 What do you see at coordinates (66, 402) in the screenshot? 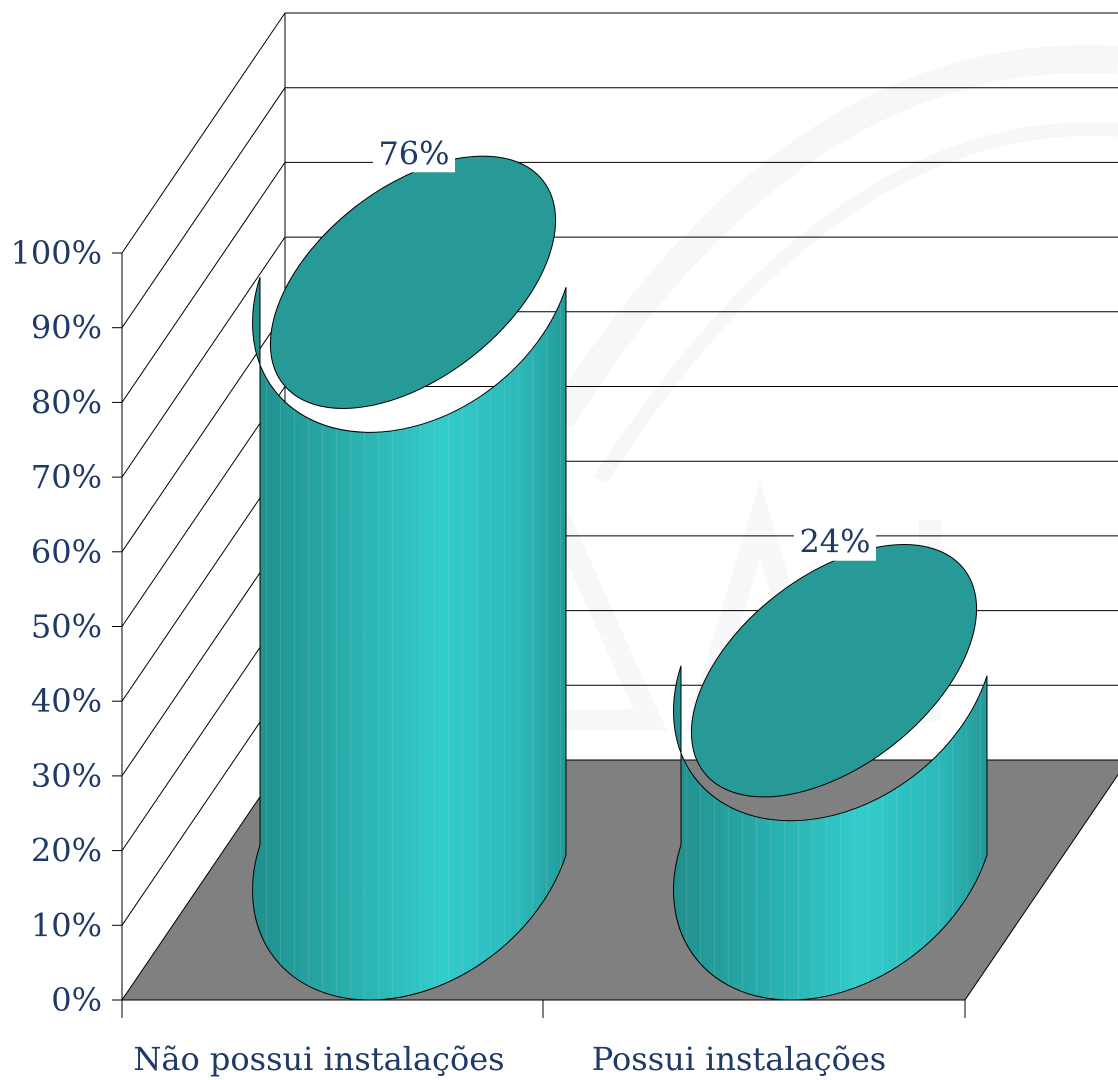
I see `y-tick-label: 80%` at bounding box center [66, 402].